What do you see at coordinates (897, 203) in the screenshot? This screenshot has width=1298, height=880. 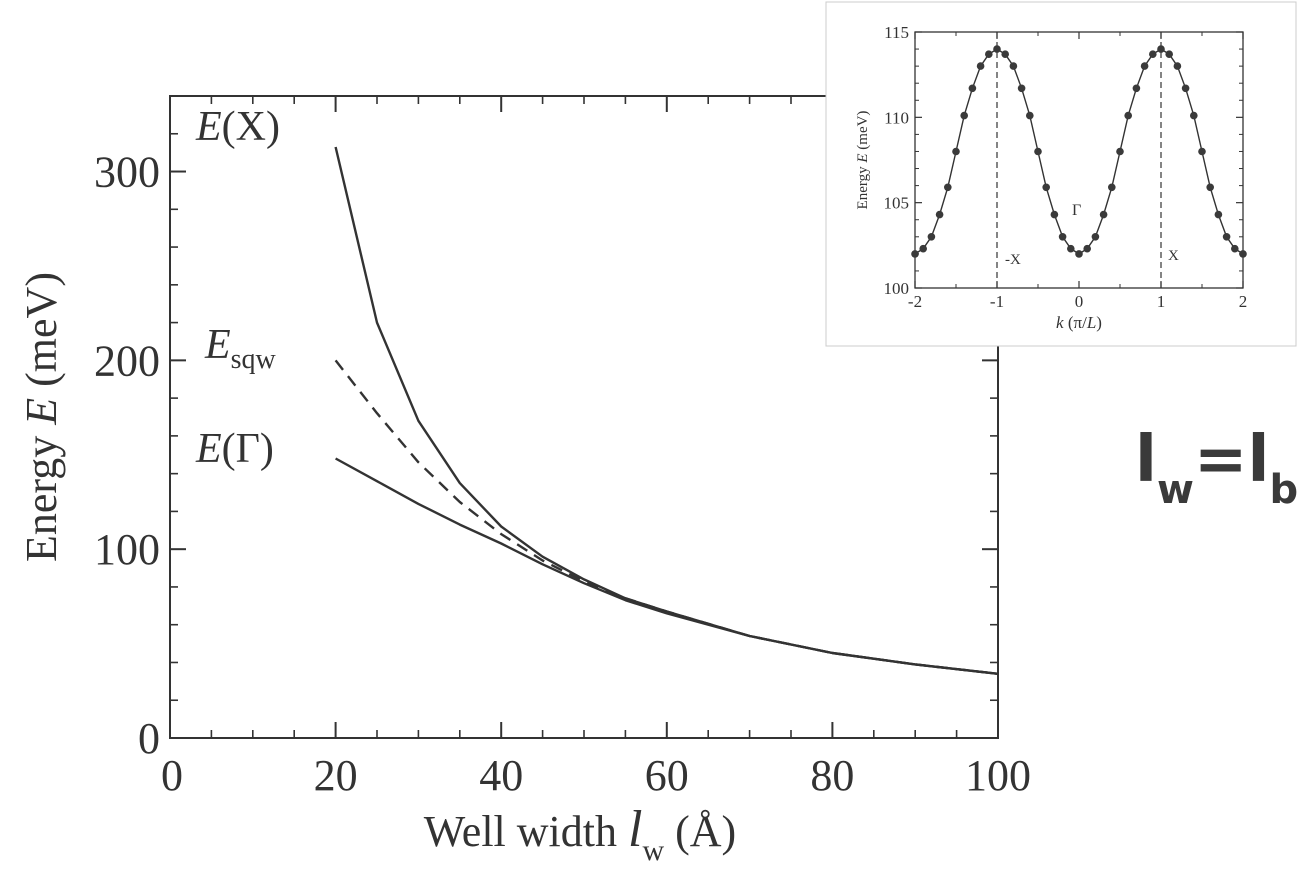 I see `inset-y-tick-label: 105` at bounding box center [897, 203].